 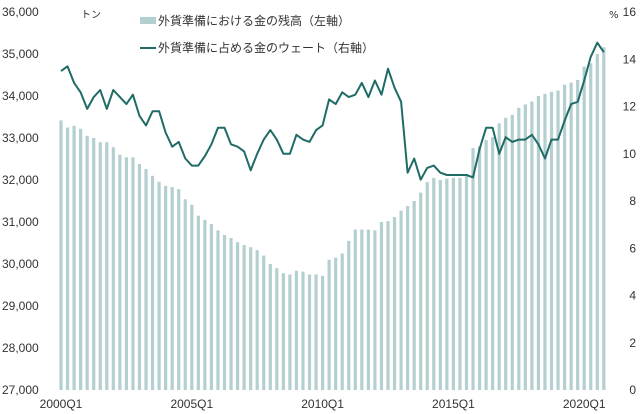 I want to click on left-tick-label: 36,000, so click(x=20, y=12).